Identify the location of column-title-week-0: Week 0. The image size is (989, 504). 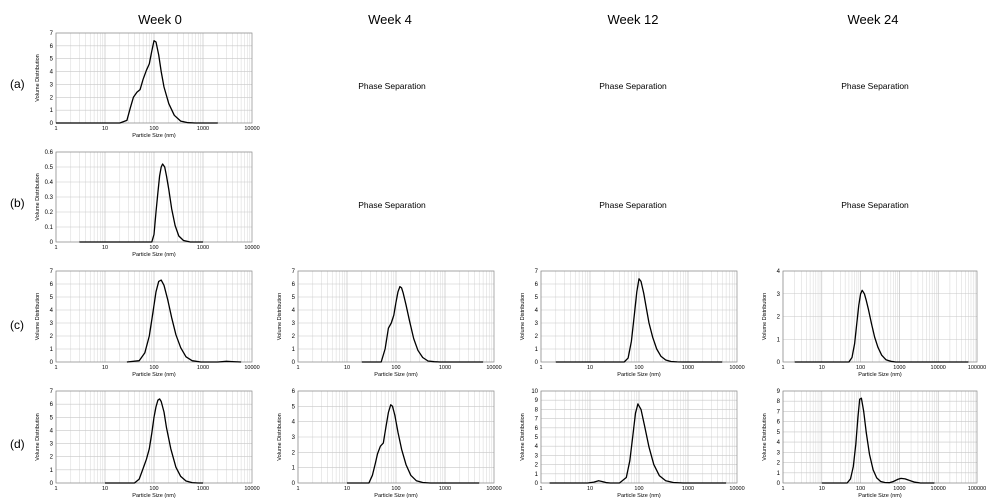
(160, 19).